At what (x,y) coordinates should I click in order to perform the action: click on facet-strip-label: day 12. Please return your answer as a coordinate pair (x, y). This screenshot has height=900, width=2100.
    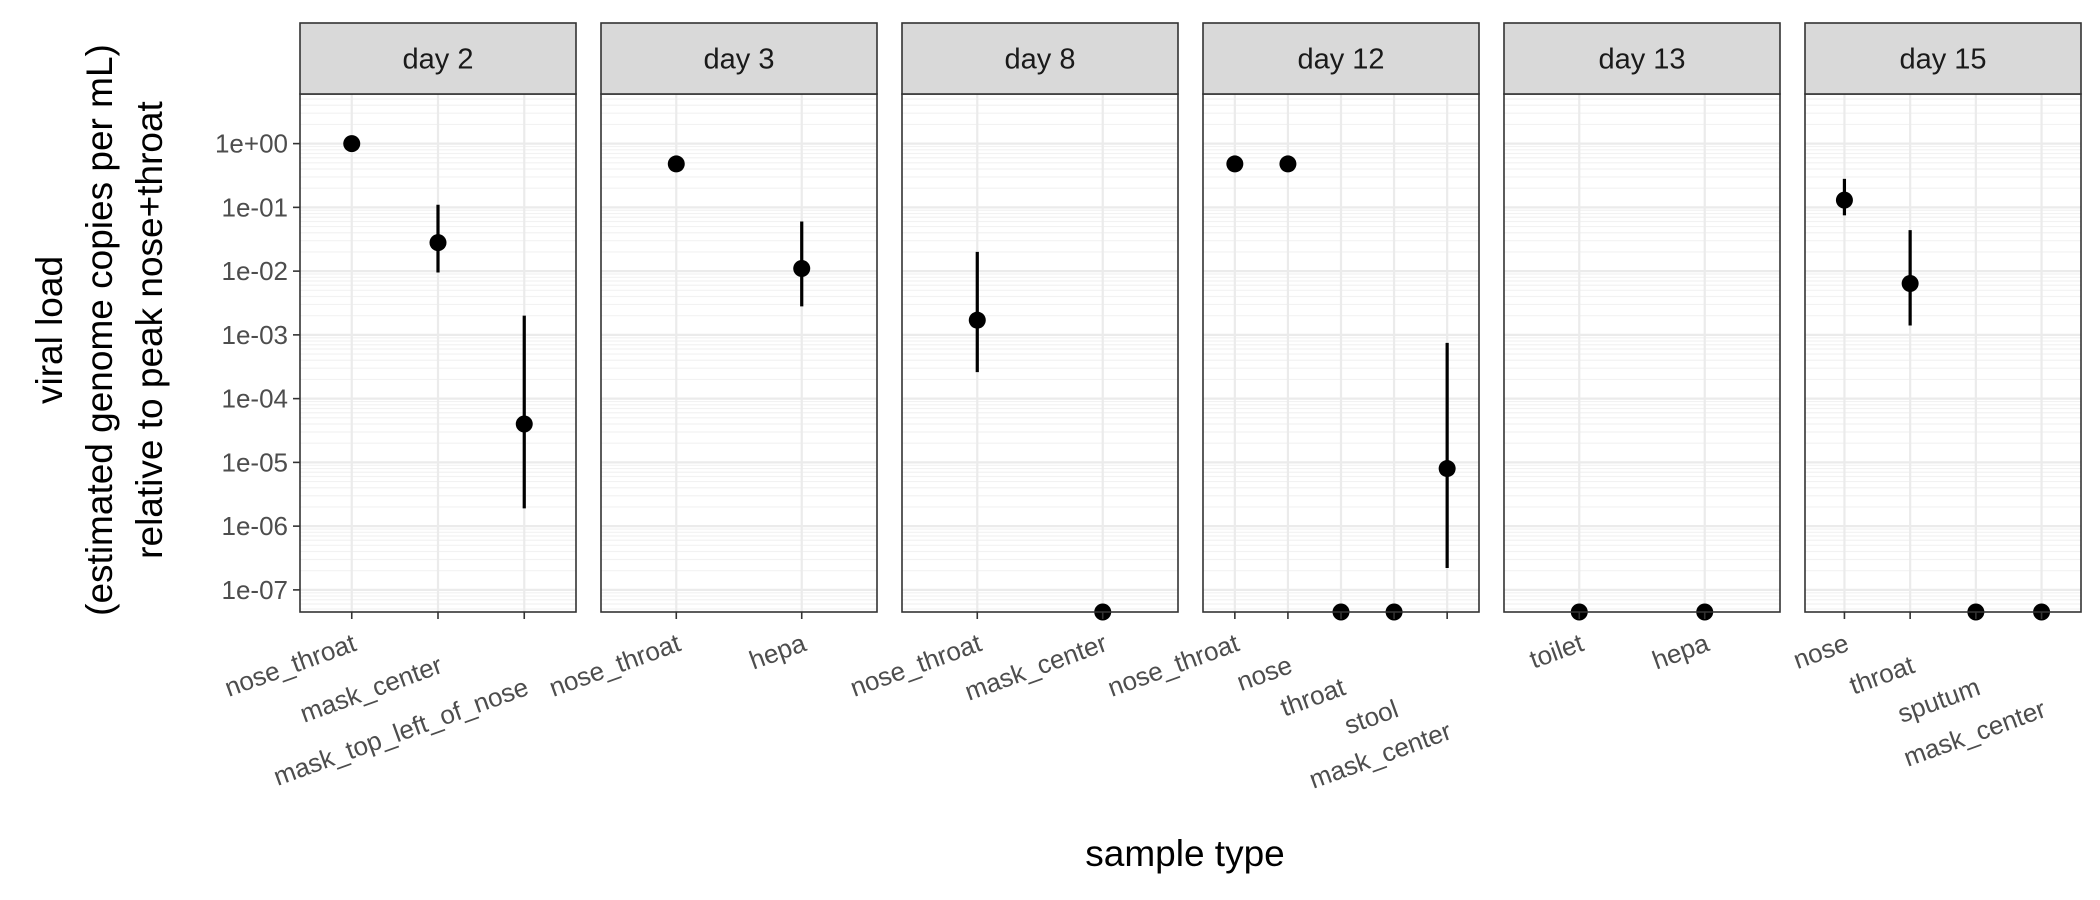
    Looking at the image, I should click on (1340, 60).